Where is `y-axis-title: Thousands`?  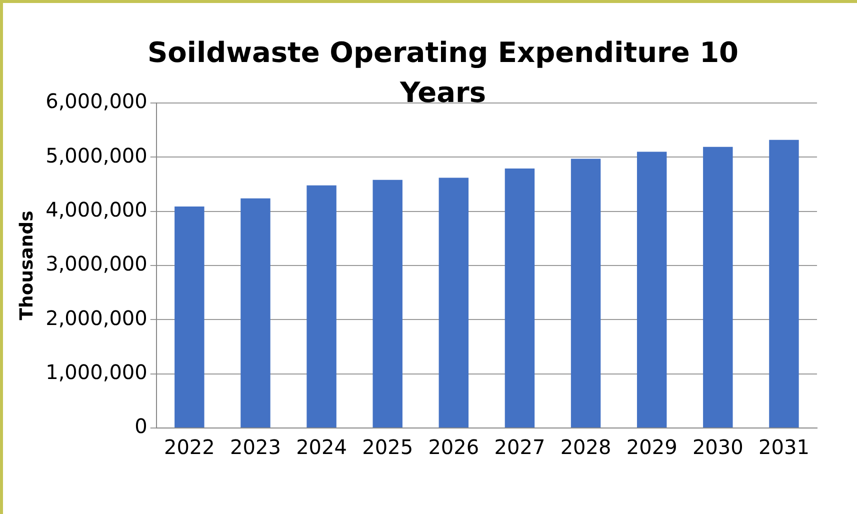 y-axis-title: Thousands is located at coordinates (27, 265).